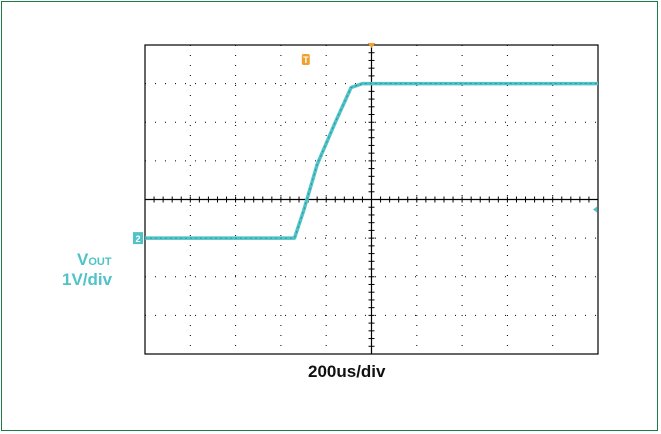  Describe the element at coordinates (347, 371) in the screenshot. I see `x-axis-label: 200us/div` at that location.